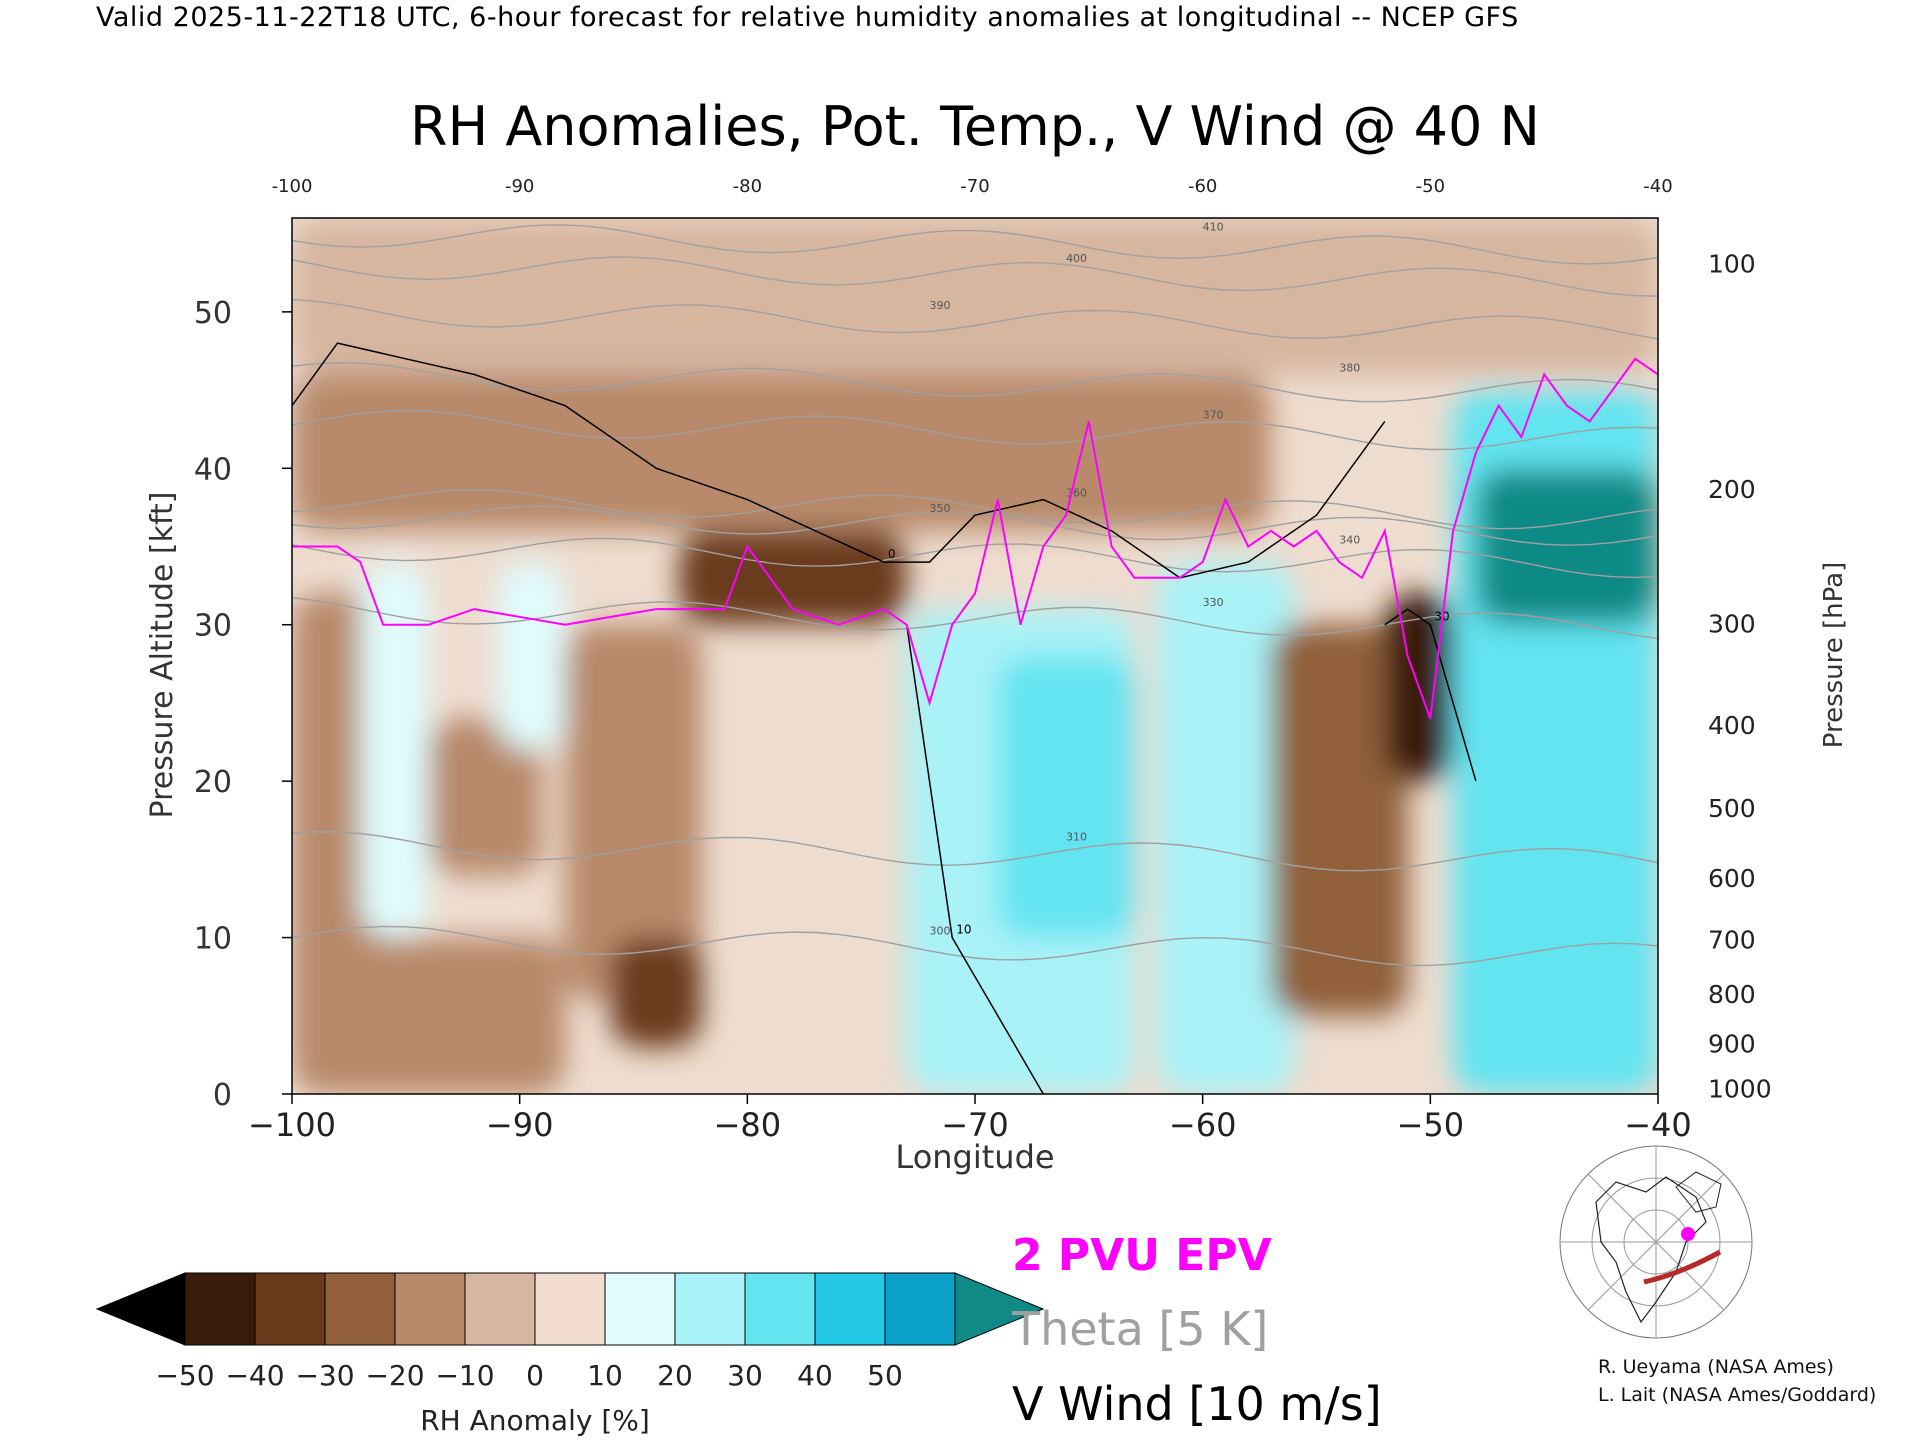 This screenshot has width=1920, height=1440. Describe the element at coordinates (213, 313) in the screenshot. I see `y-tick-label: 50` at that location.